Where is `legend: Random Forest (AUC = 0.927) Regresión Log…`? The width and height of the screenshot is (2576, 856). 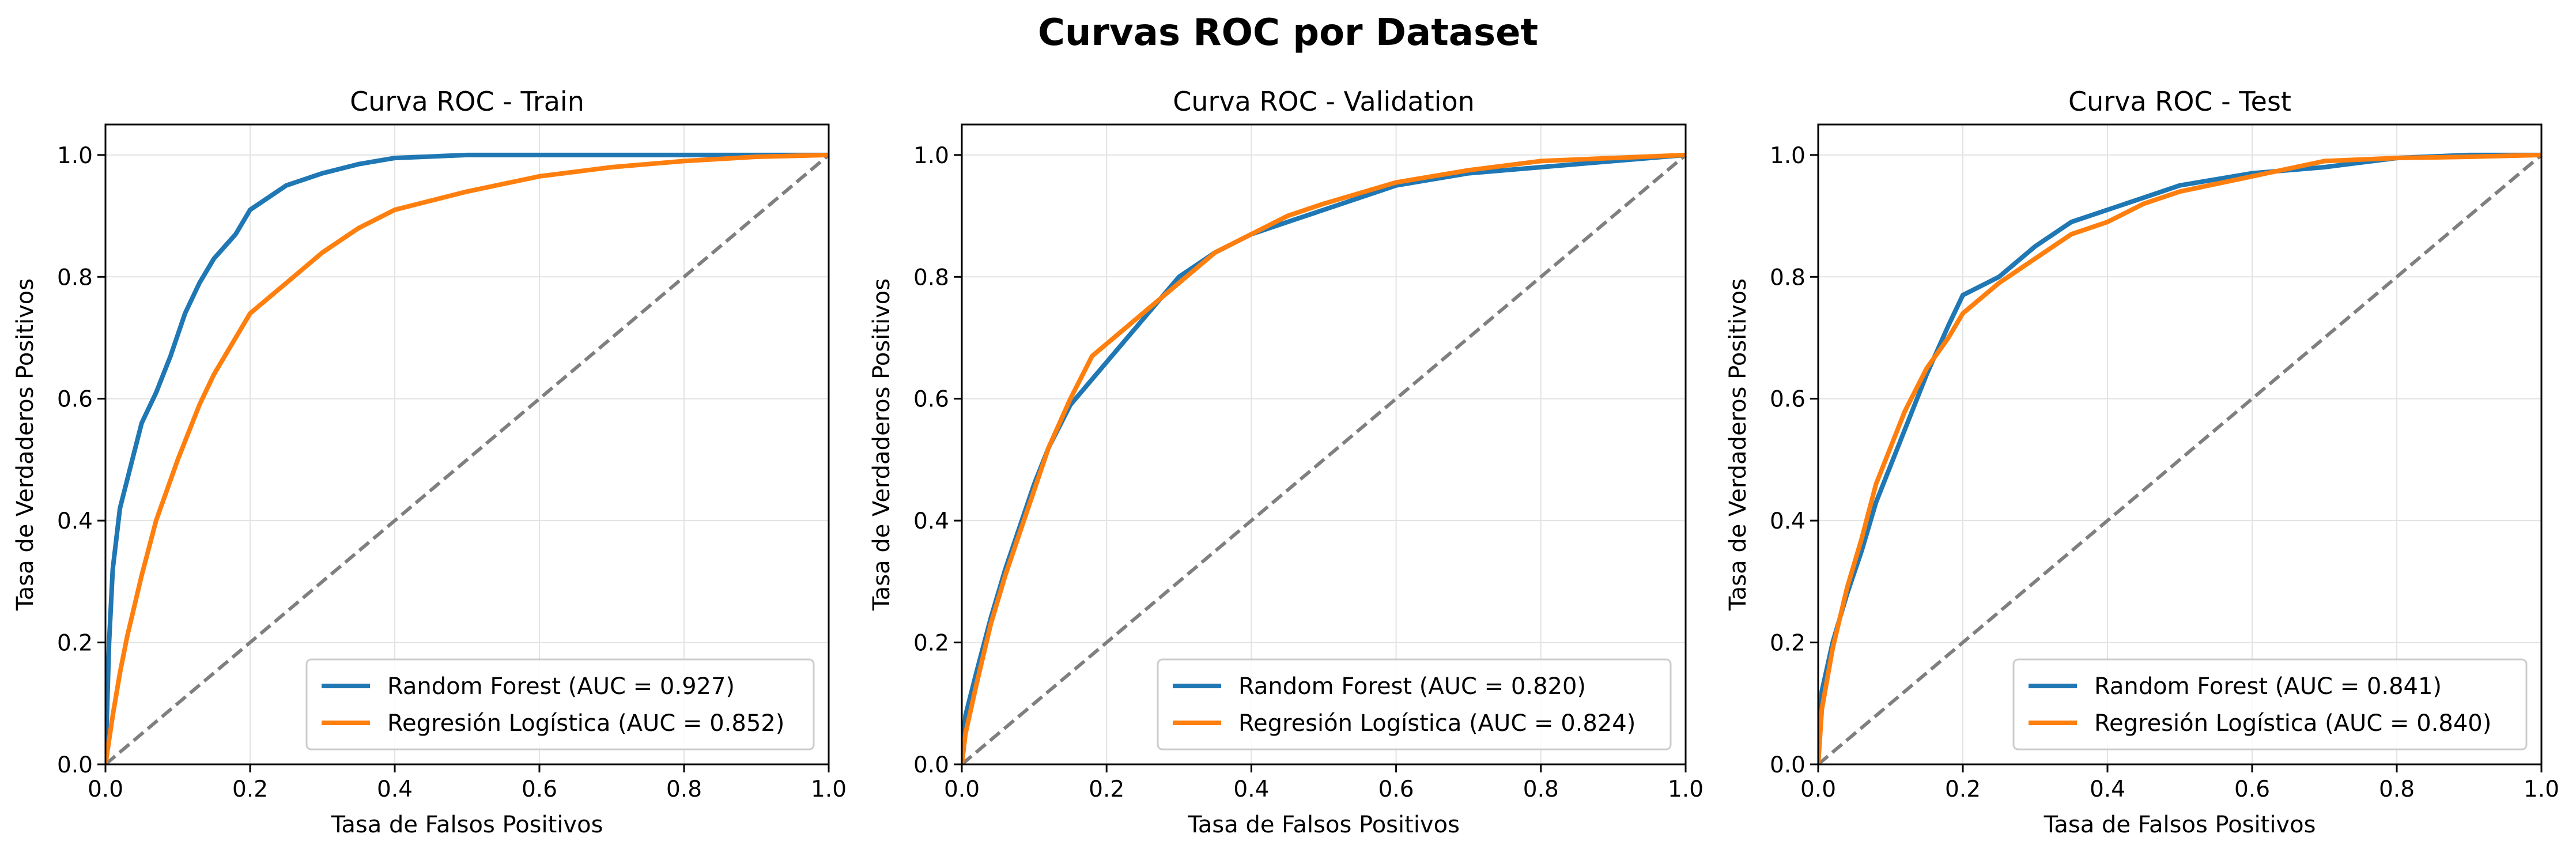 legend: Random Forest (AUC = 0.927) Regresión Log… is located at coordinates (560, 704).